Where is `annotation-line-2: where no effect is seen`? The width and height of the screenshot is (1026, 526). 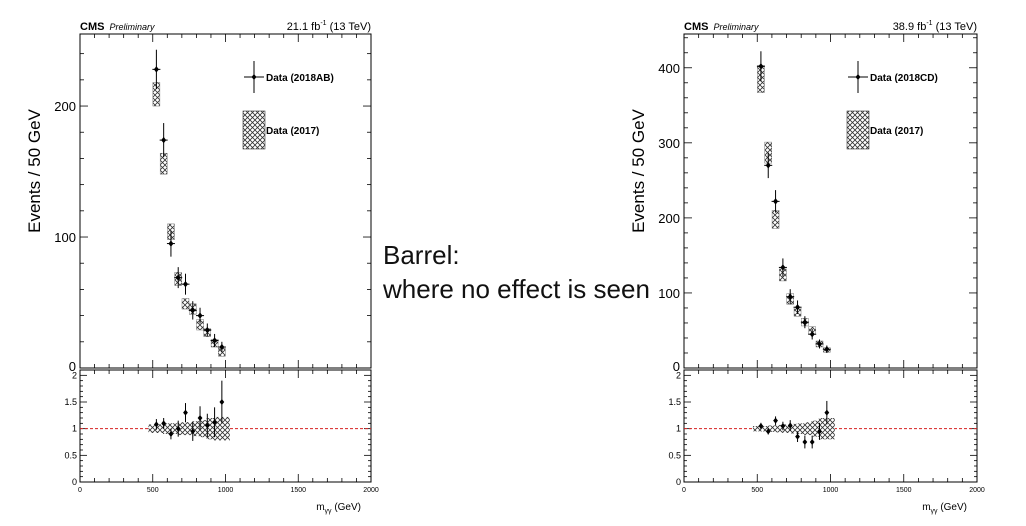
annotation-line-2: where no effect is seen is located at coordinates (516, 289).